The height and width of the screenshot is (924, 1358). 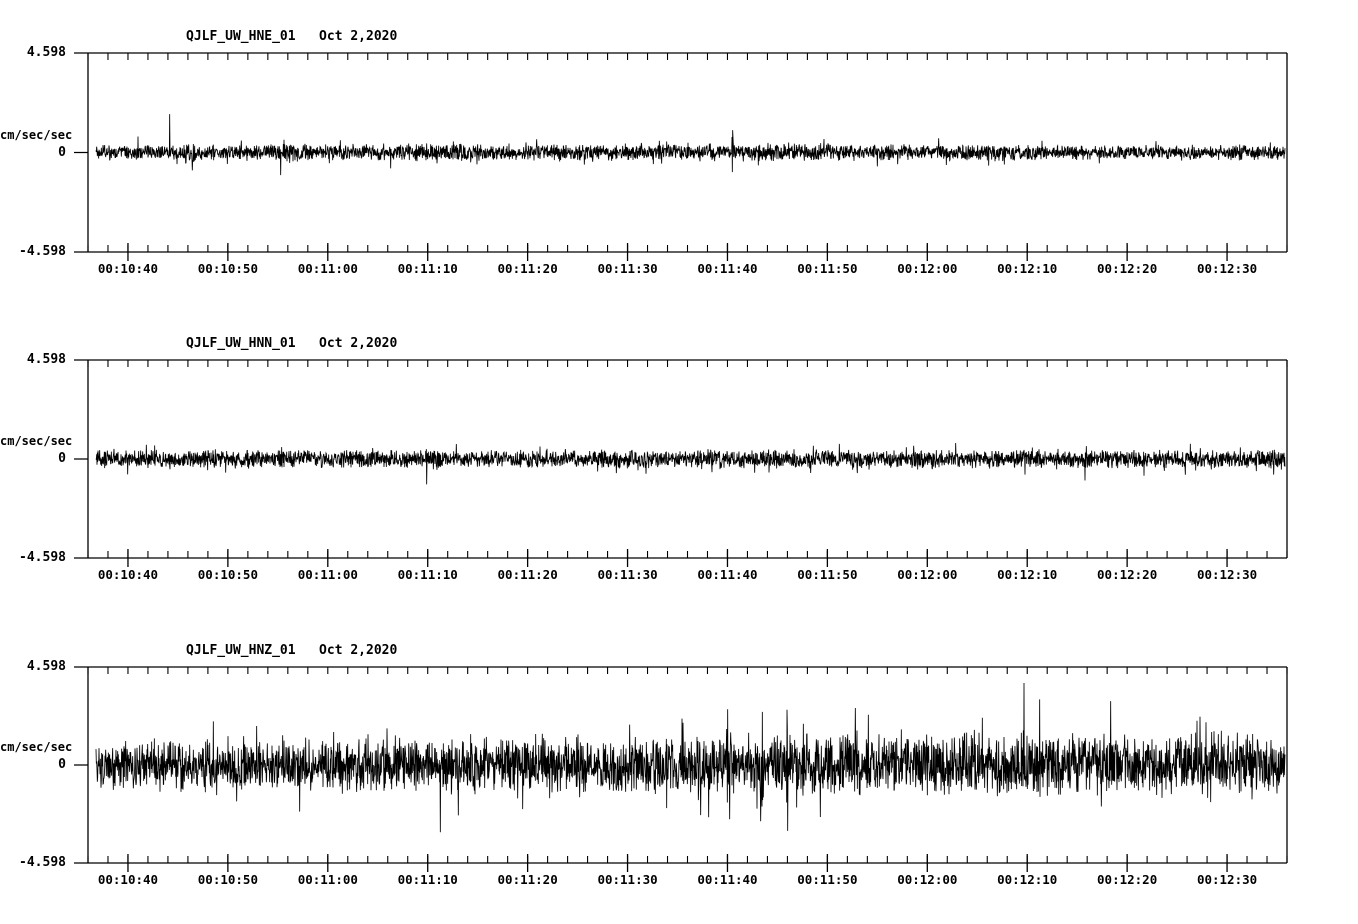 What do you see at coordinates (36, 134) in the screenshot?
I see `y-axis-units-label-hne: cm/sec/sec` at bounding box center [36, 134].